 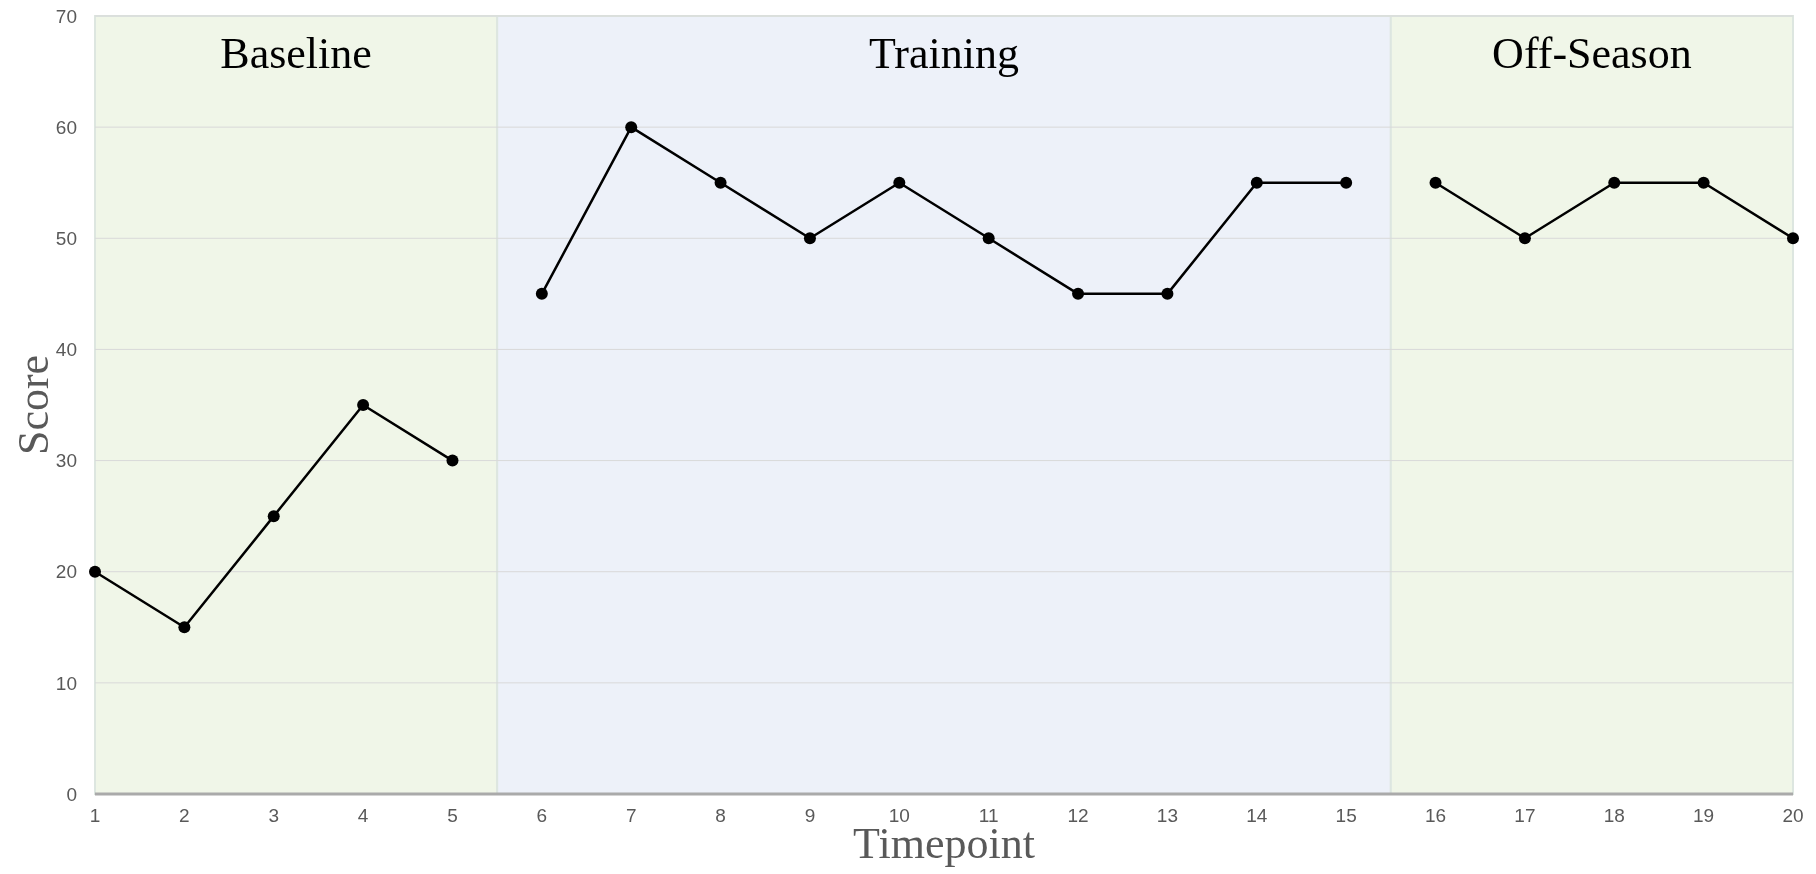 What do you see at coordinates (296, 53) in the screenshot?
I see `band-label: Baseline` at bounding box center [296, 53].